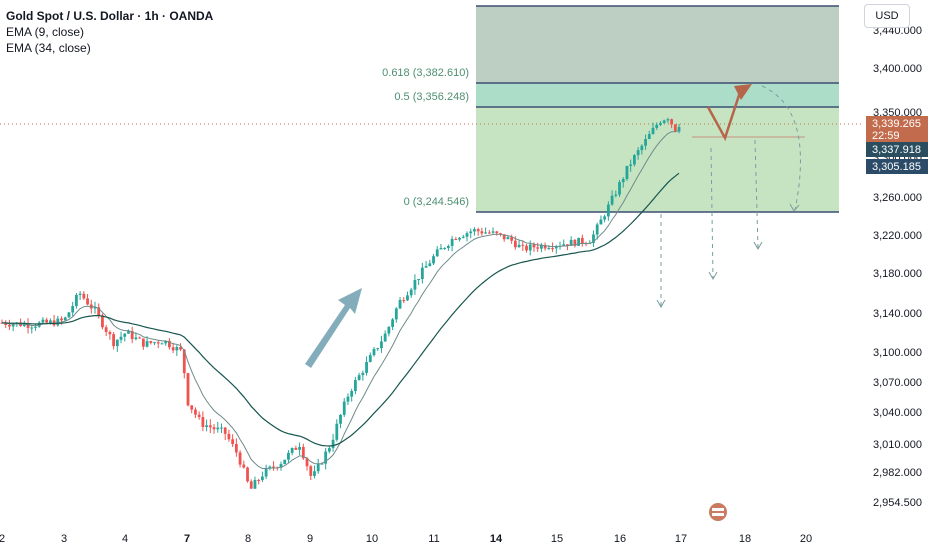 The width and height of the screenshot is (932, 550). Describe the element at coordinates (896, 124) in the screenshot. I see `last-price-value: 3,339.265` at that location.